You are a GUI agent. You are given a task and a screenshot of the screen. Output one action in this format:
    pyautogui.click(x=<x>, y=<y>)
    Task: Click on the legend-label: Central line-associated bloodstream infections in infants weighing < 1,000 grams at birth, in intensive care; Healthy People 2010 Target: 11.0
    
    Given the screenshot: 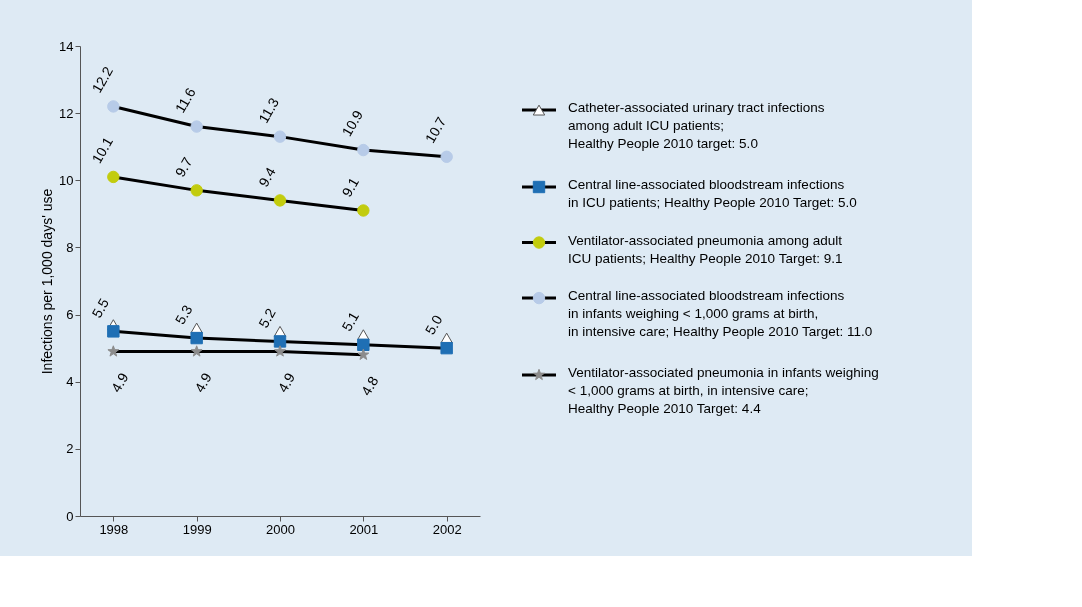 What is the action you would take?
    pyautogui.click(x=720, y=314)
    